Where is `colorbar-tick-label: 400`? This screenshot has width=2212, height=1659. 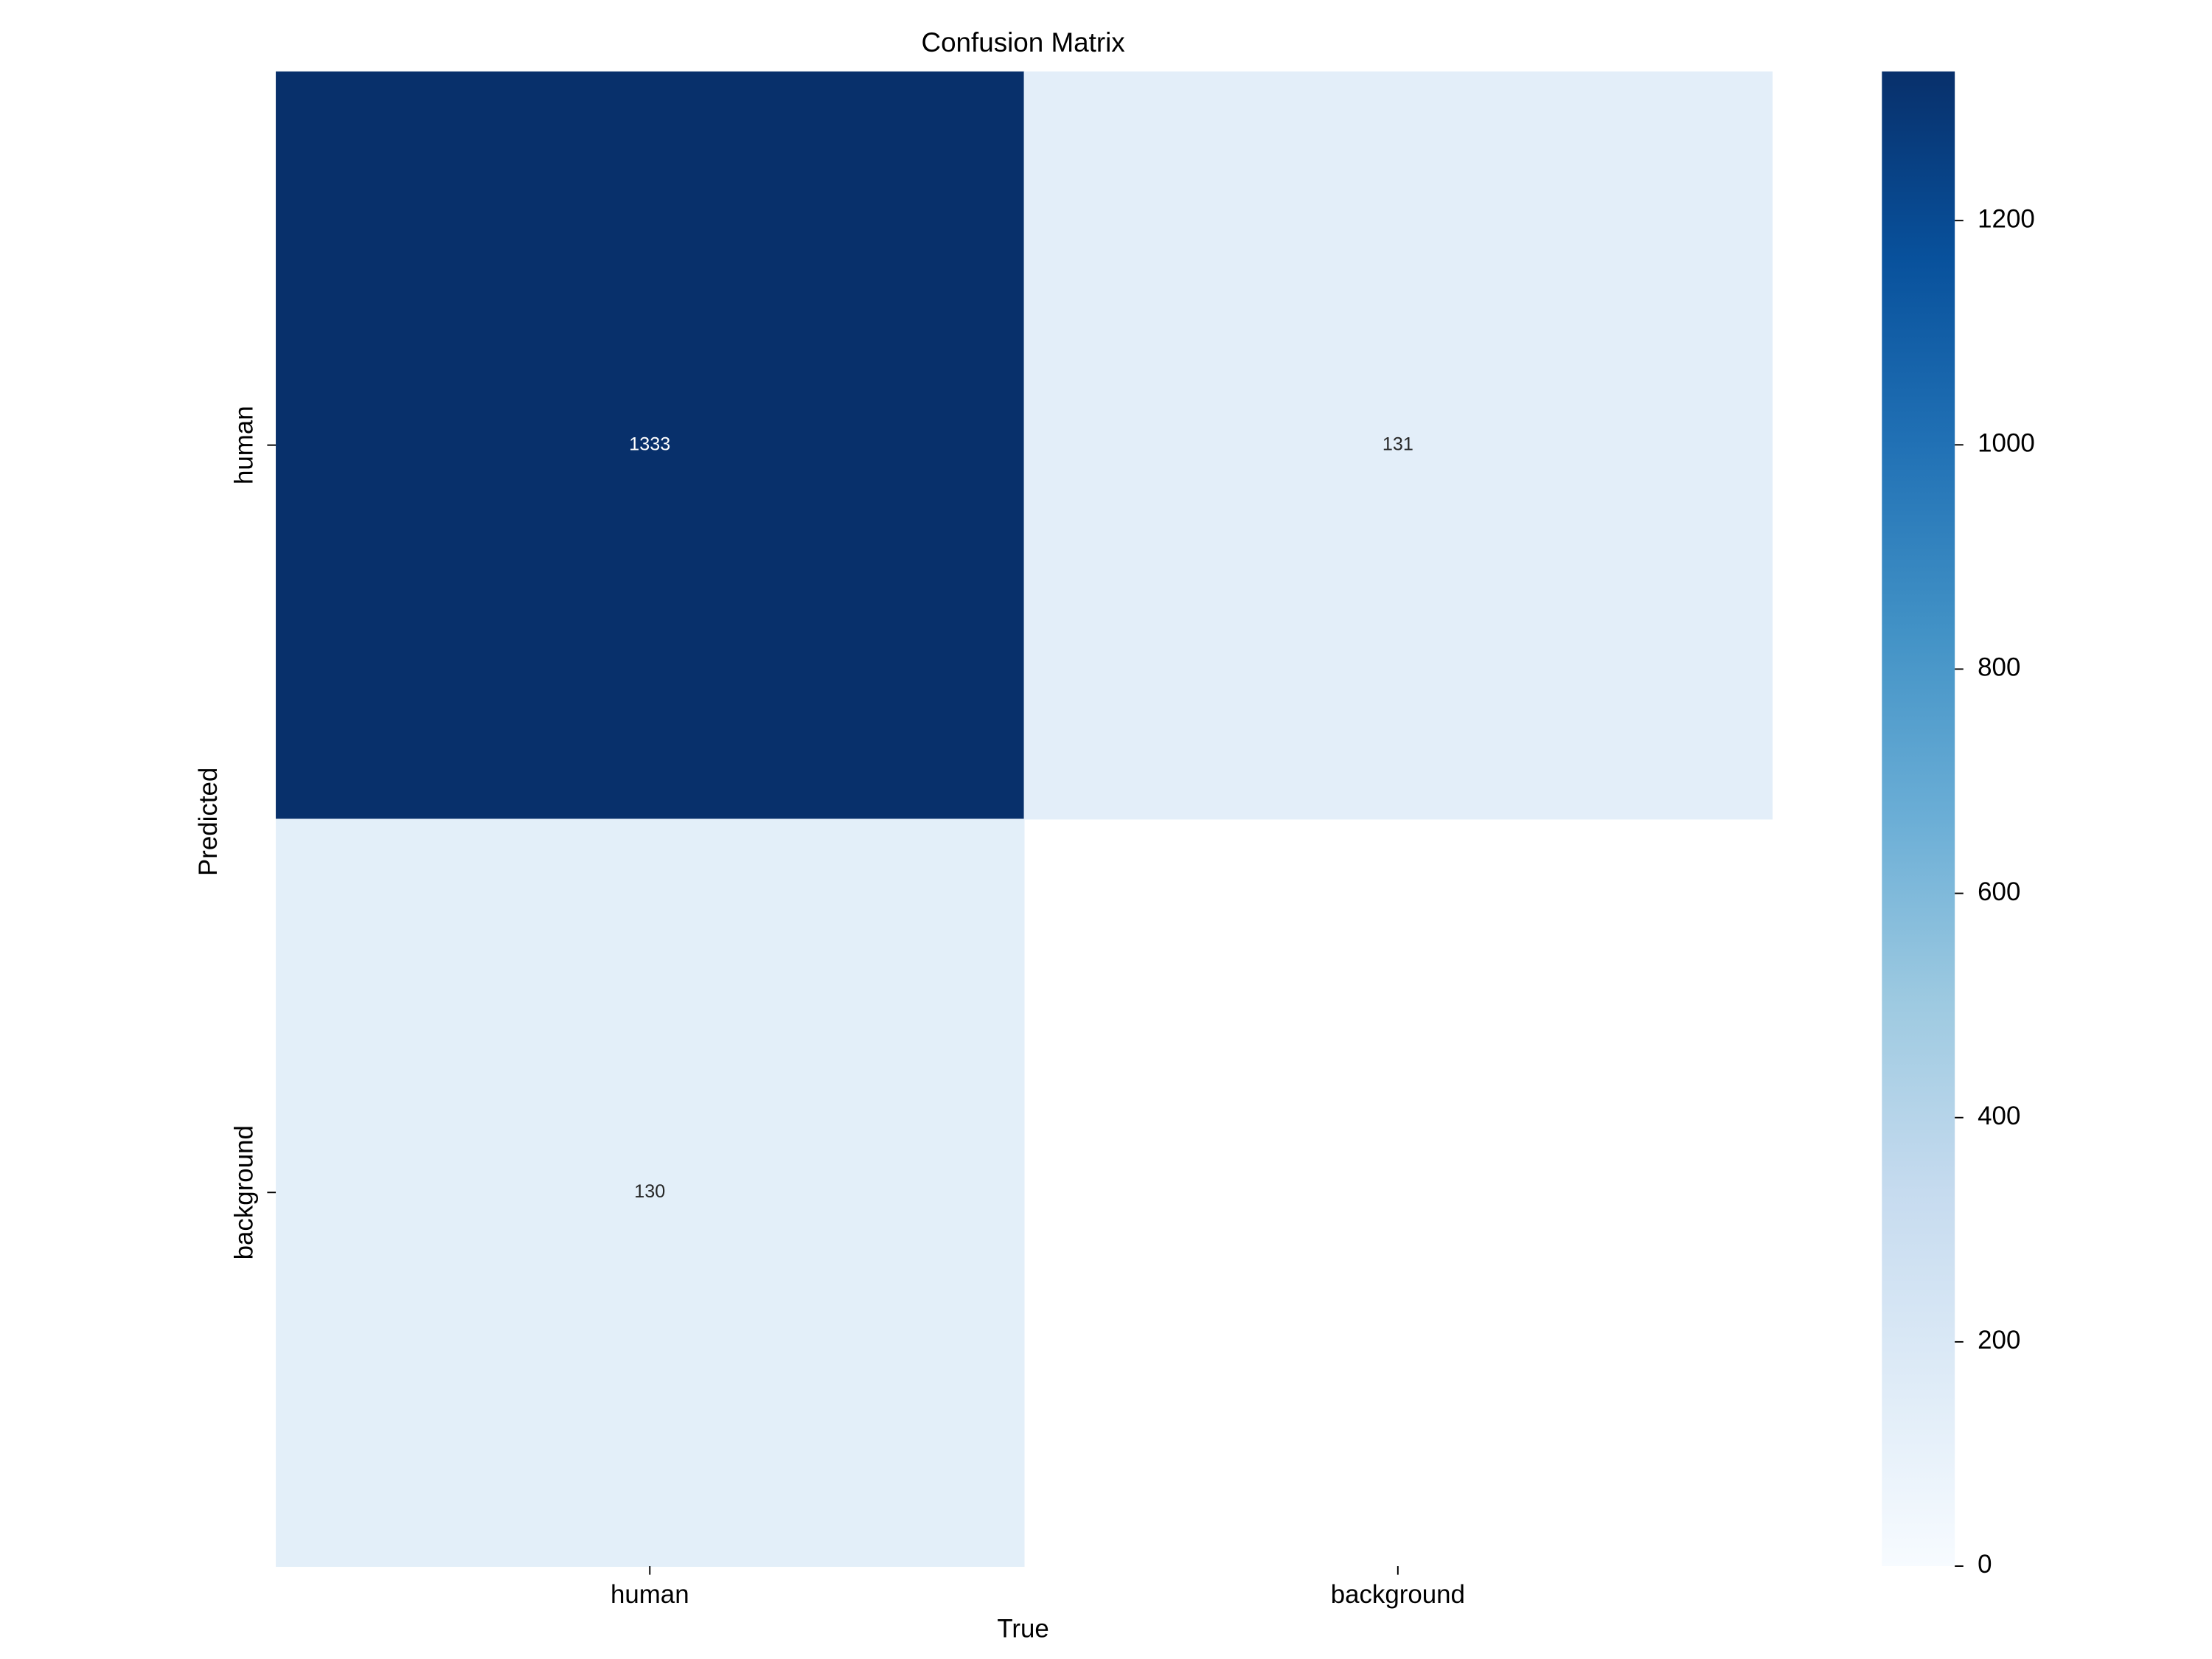 colorbar-tick-label: 400 is located at coordinates (1999, 1116).